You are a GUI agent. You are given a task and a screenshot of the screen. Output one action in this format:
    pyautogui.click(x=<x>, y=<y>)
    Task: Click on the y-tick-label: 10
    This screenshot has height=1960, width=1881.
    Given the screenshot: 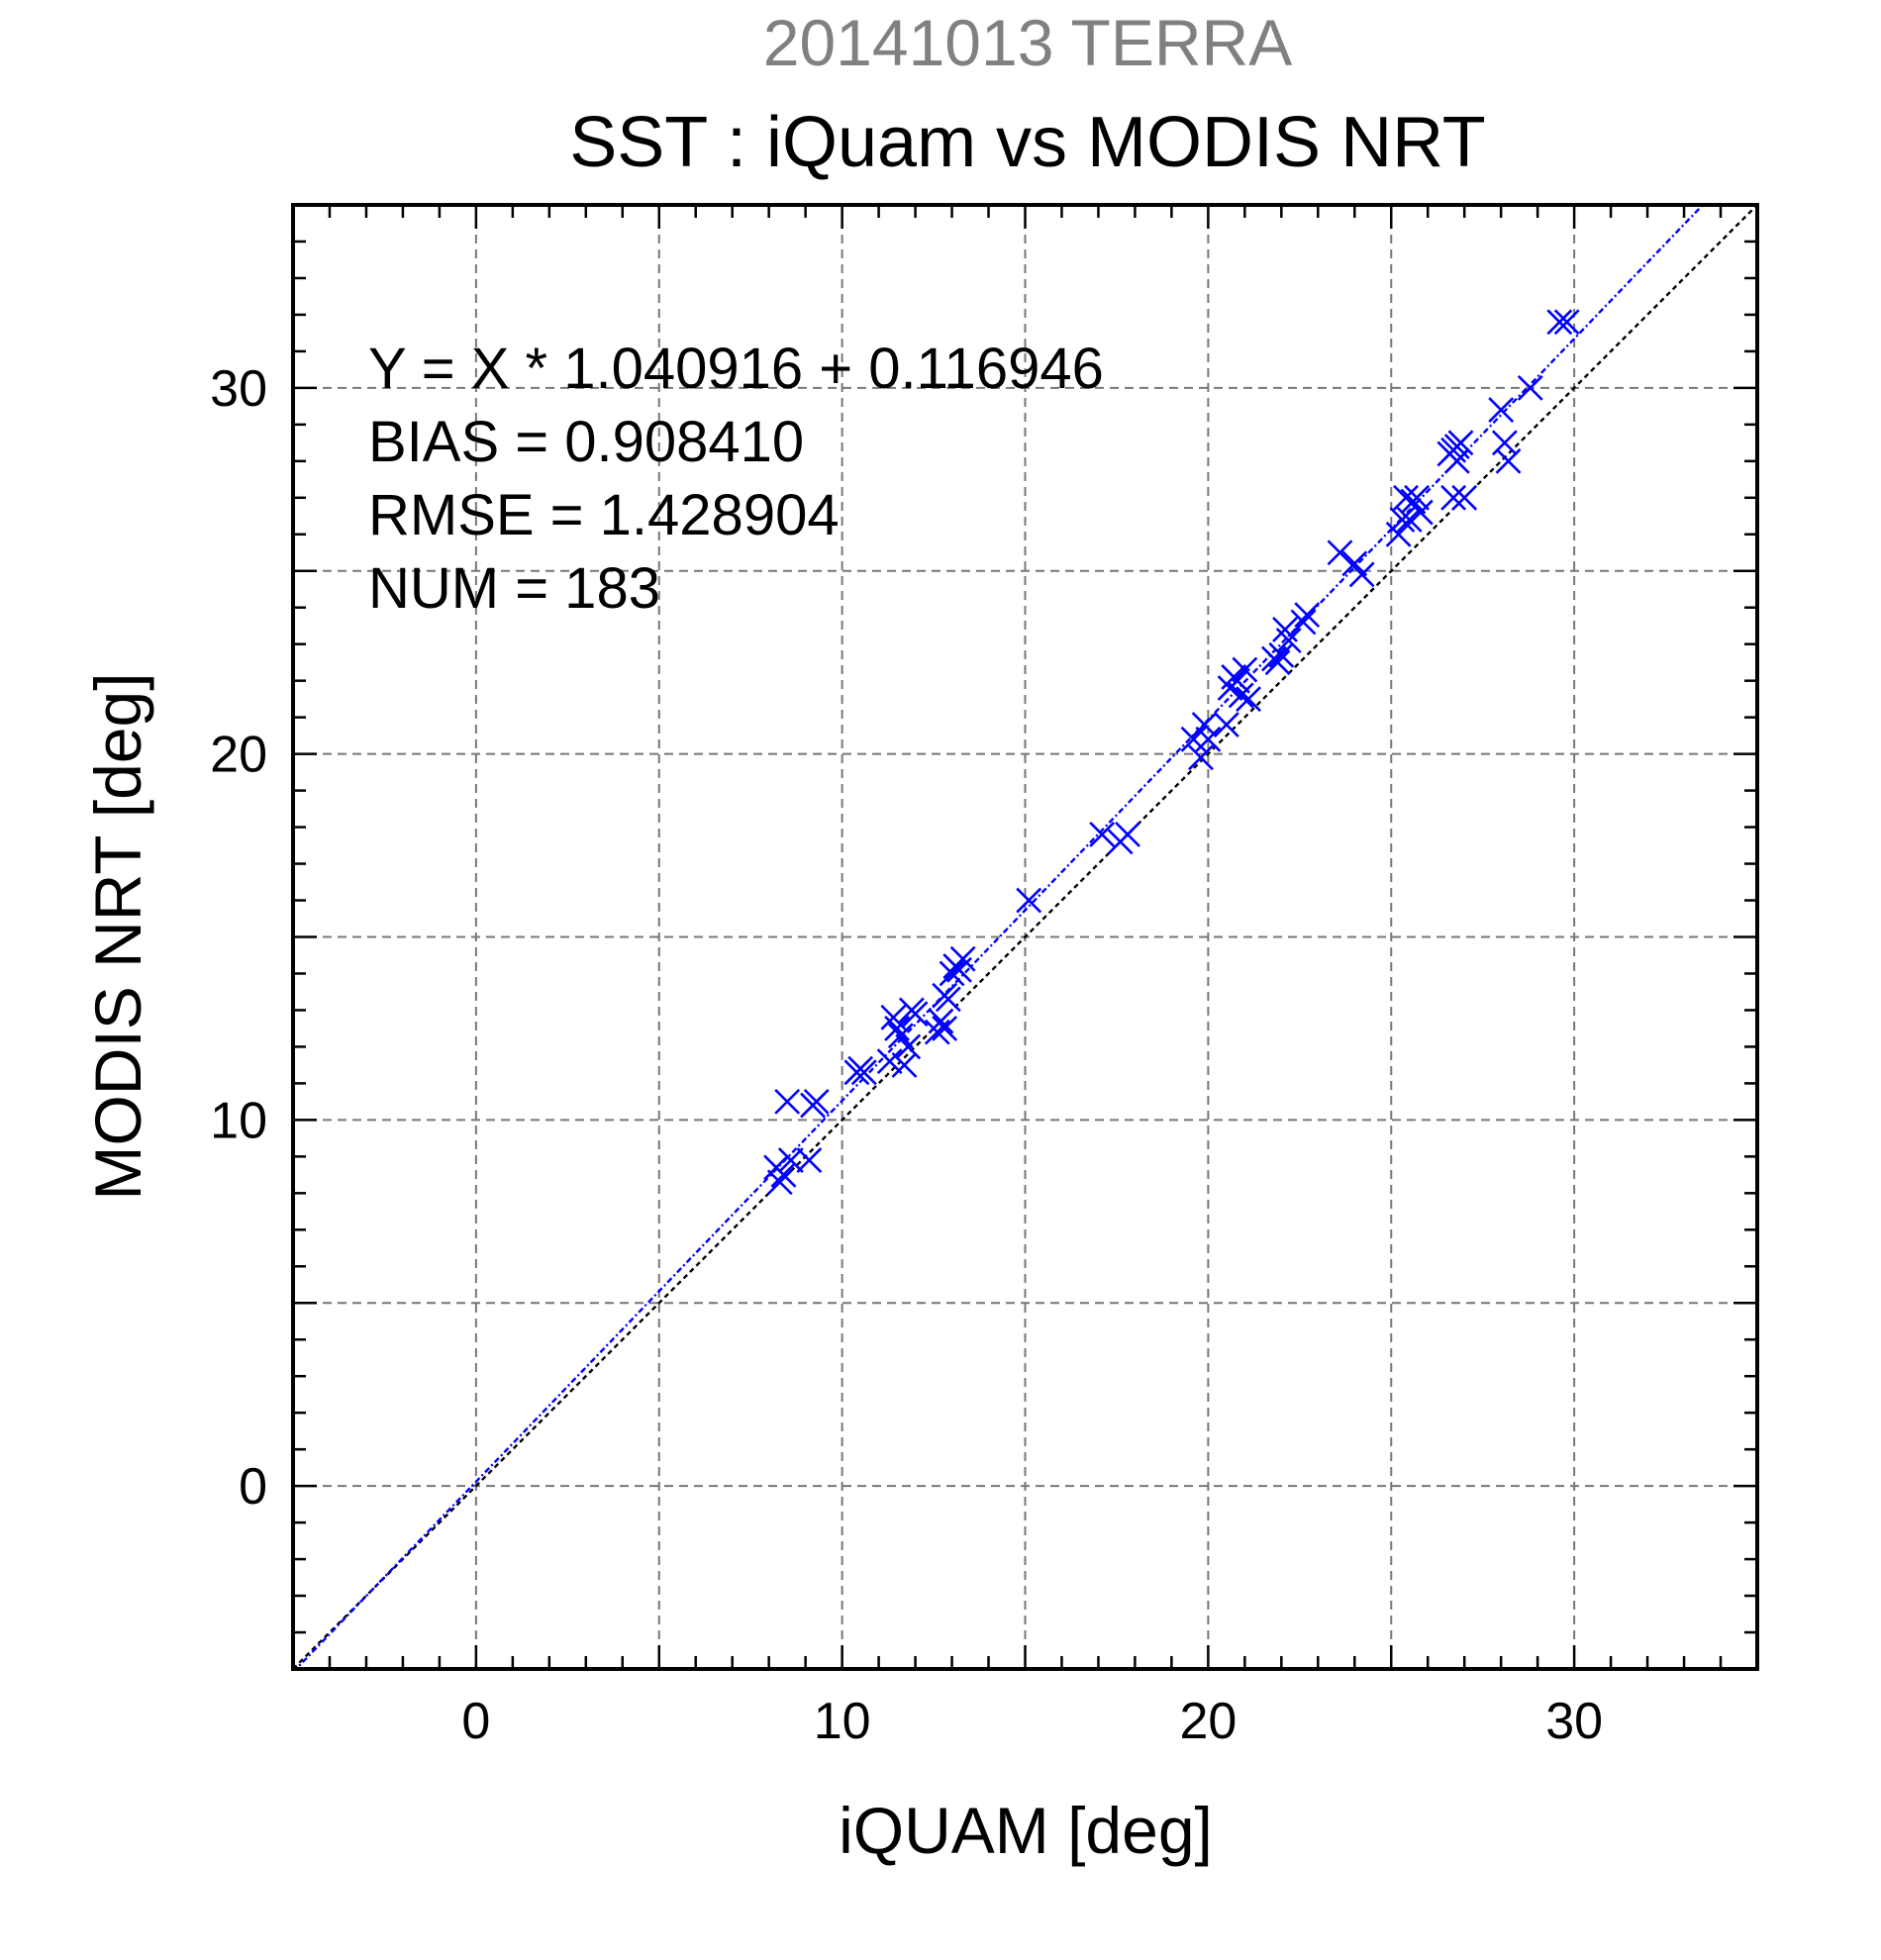 What is the action you would take?
    pyautogui.click(x=239, y=1120)
    